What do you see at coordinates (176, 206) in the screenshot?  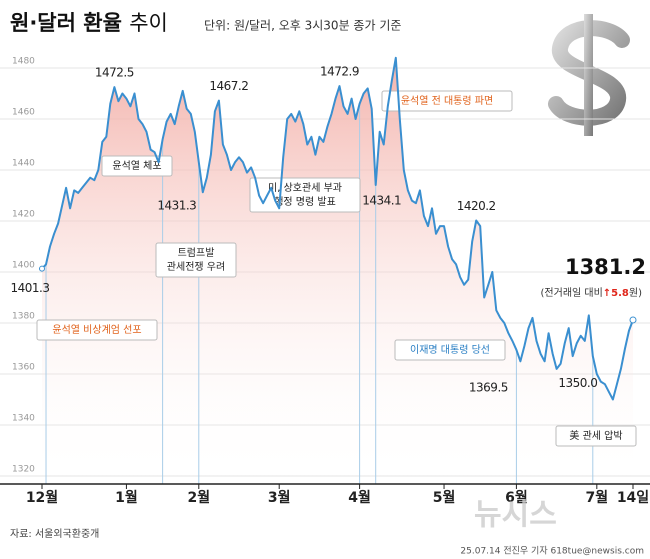 I see `value-label: 1431.3` at bounding box center [176, 206].